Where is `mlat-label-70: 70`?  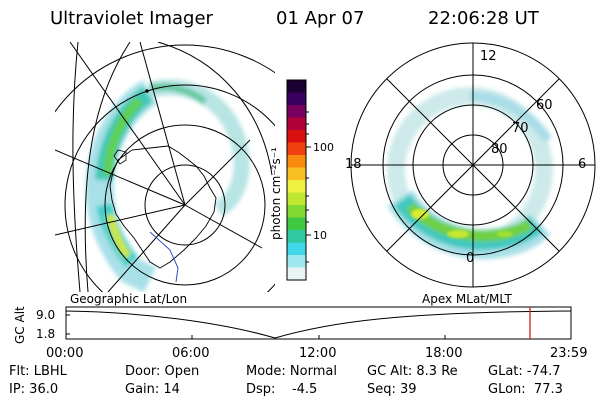
mlat-label-70: 70 is located at coordinates (520, 128).